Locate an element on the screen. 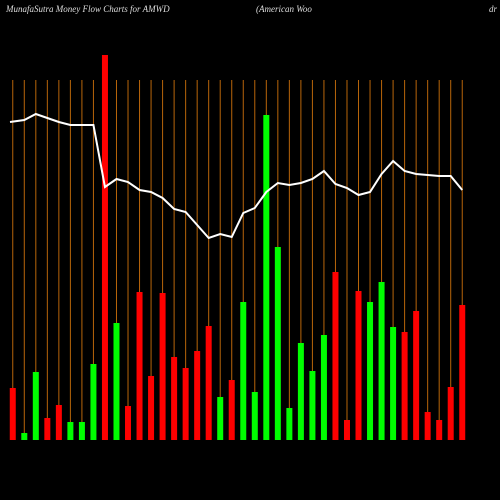 The width and height of the screenshot is (500, 500). chart-subtitle-tail: dr is located at coordinates (493, 9).